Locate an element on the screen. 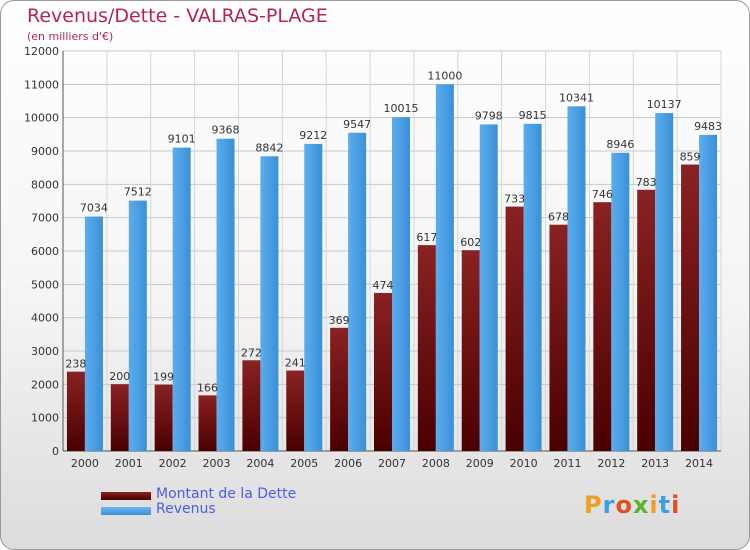  bar-debt-2000 is located at coordinates (75, 411).